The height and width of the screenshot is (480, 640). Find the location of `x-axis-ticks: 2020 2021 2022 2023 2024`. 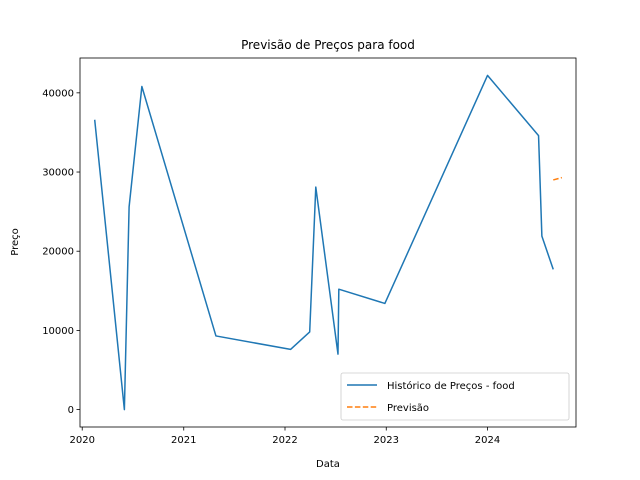

x-axis-ticks: 2020 2021 2022 2023 2024 is located at coordinates (284, 436).